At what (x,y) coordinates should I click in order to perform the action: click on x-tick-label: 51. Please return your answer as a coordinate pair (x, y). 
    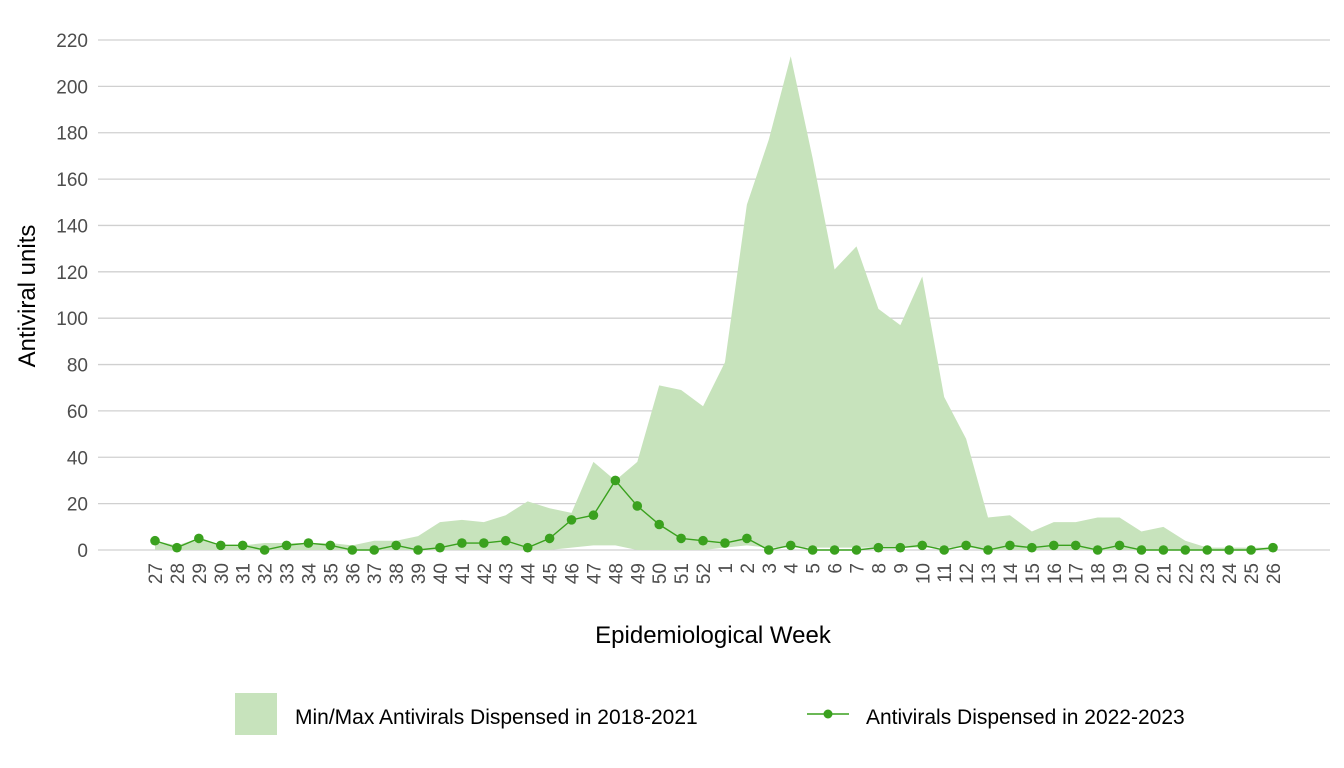
    Looking at the image, I should click on (682, 573).